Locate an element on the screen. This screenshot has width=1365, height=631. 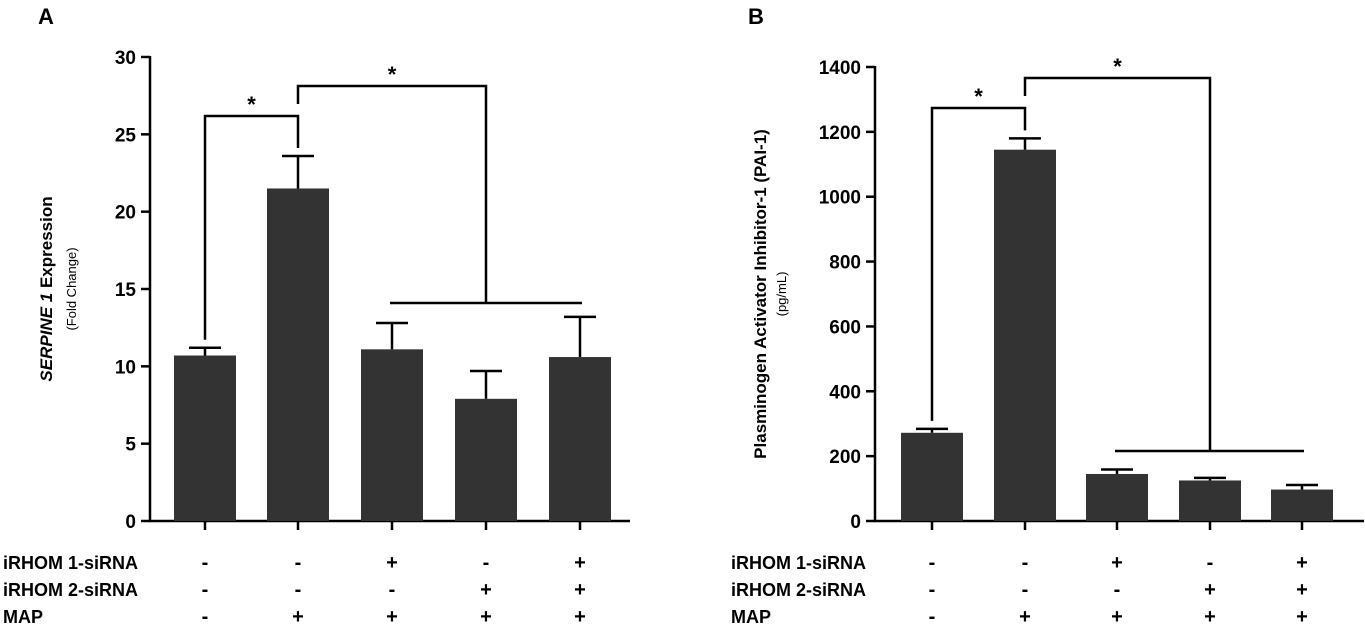
y-tick-label: 30 is located at coordinates (125, 58).